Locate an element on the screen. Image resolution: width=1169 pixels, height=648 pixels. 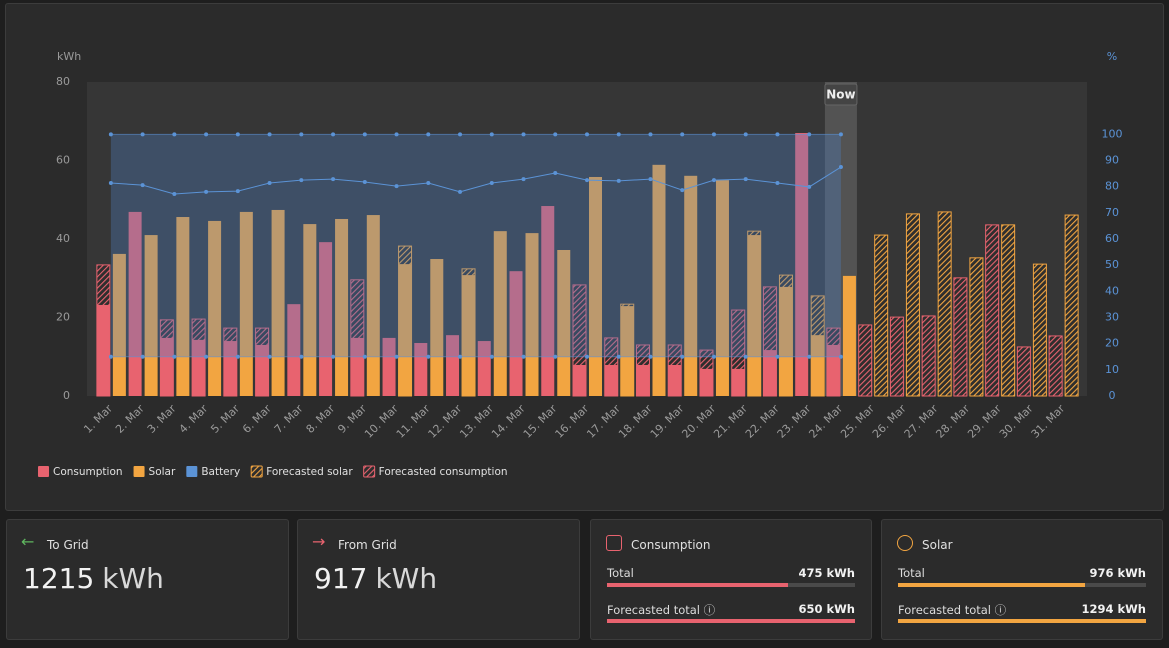
y2-tick-label: 30 is located at coordinates (1112, 317).